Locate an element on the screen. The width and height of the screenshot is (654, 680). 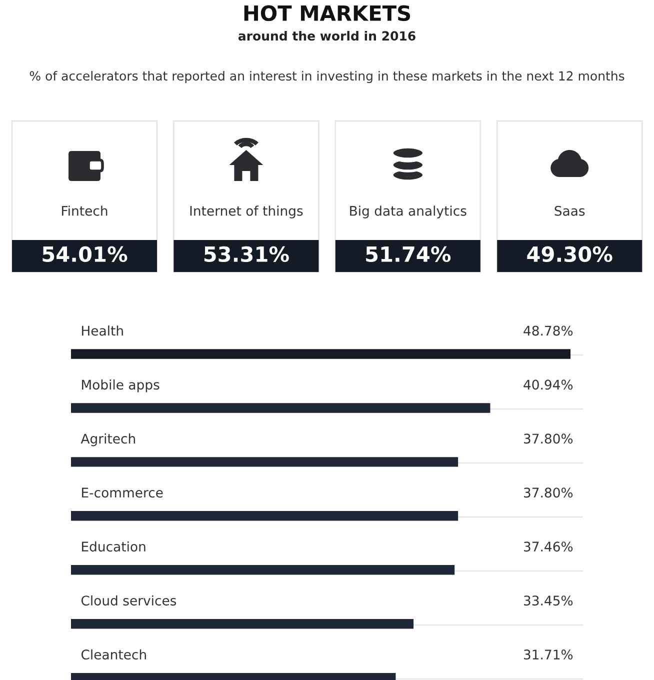
data-label: 48.78% is located at coordinates (548, 331).